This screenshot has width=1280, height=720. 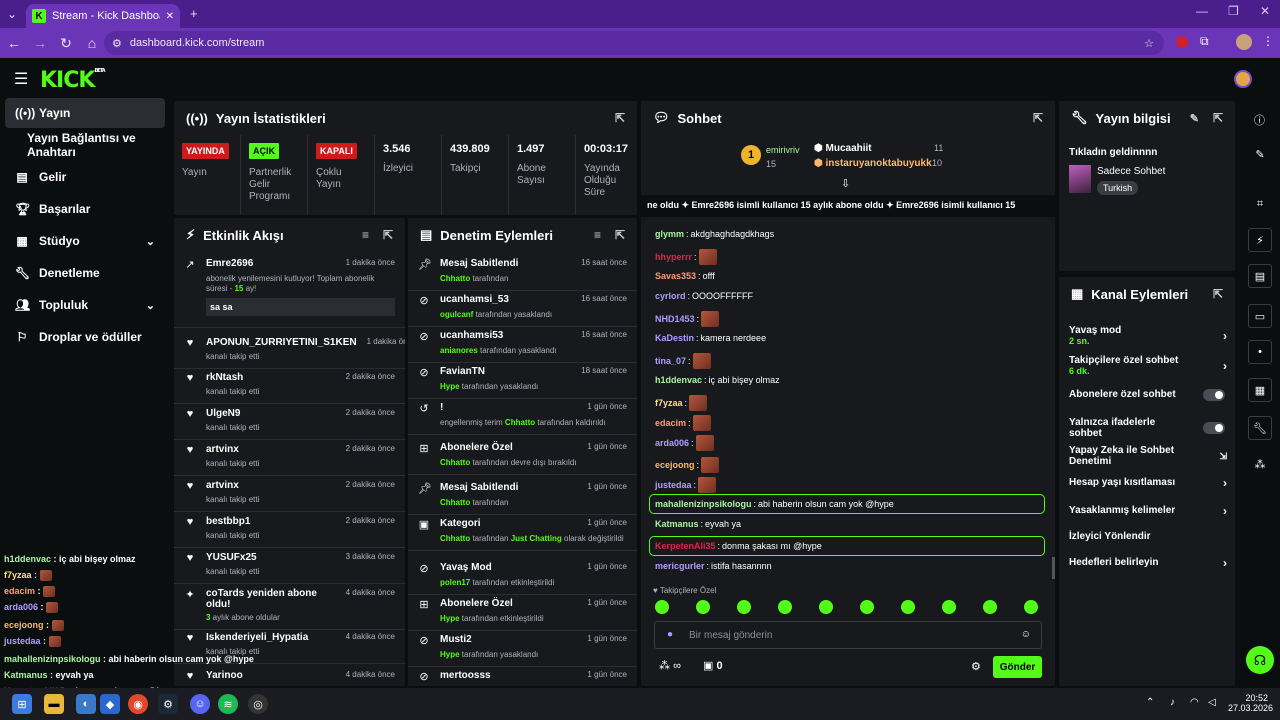 What do you see at coordinates (289, 385) in the screenshot?
I see `activity-item: ♥ rkNtash 2 dakika önce kanalı takip etti` at bounding box center [289, 385].